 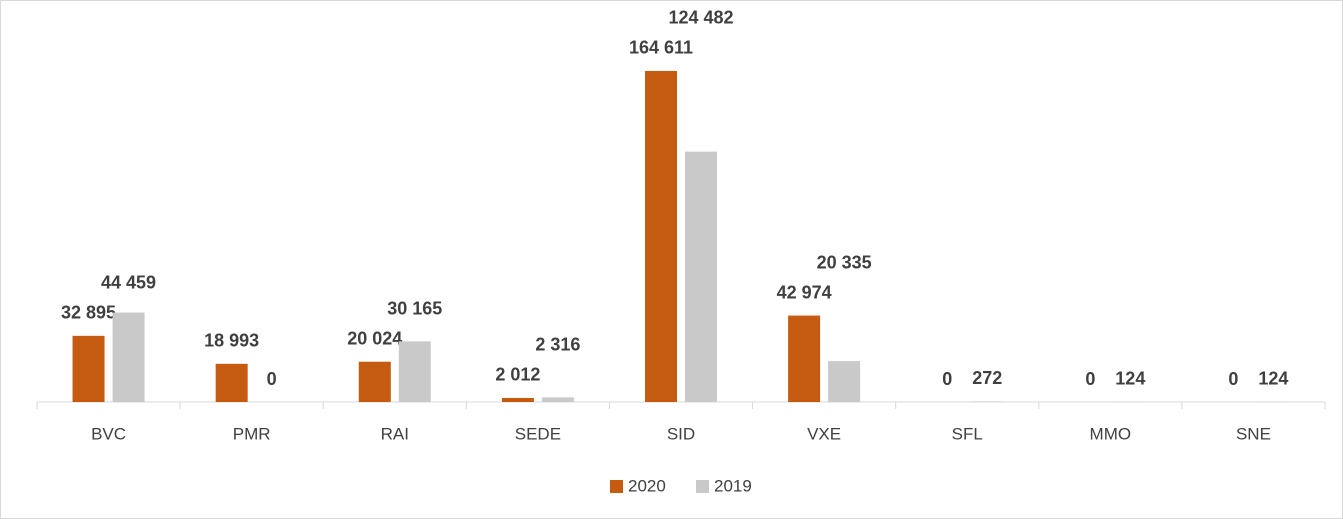 What do you see at coordinates (824, 433) in the screenshot?
I see `x-tick-label: VXE` at bounding box center [824, 433].